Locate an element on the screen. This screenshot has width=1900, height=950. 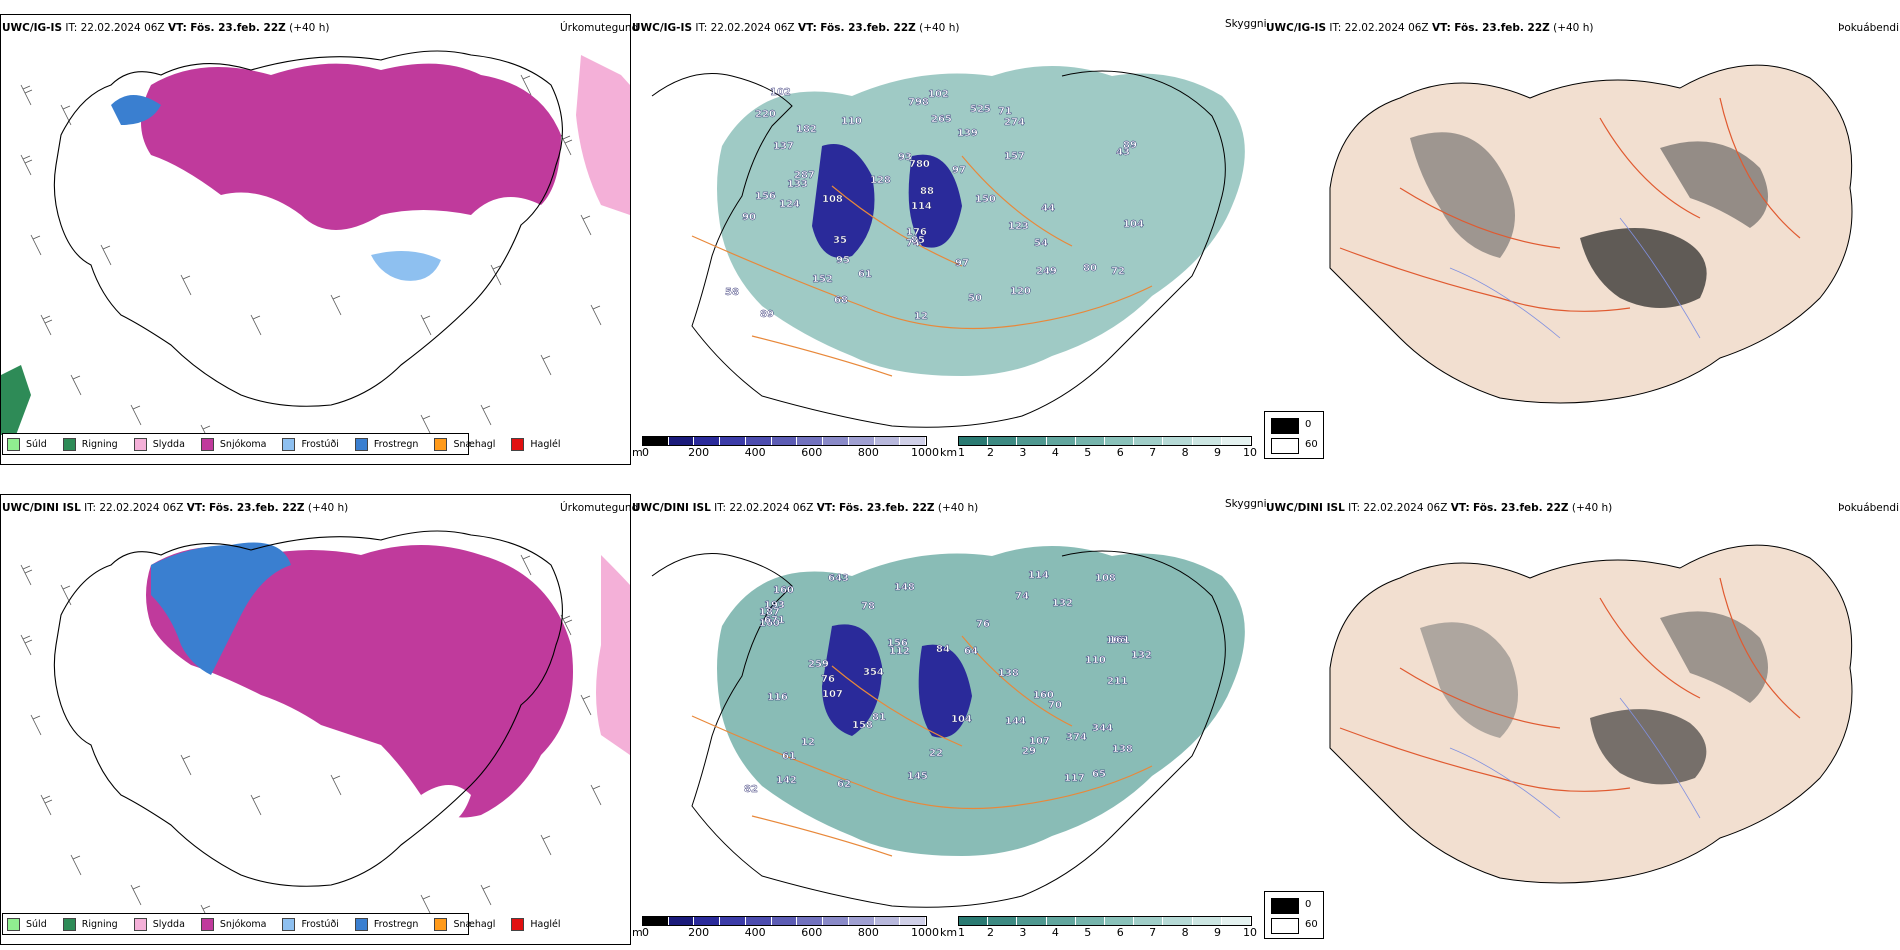
ceiling-value-label: 157 is located at coordinates (1014, 156).